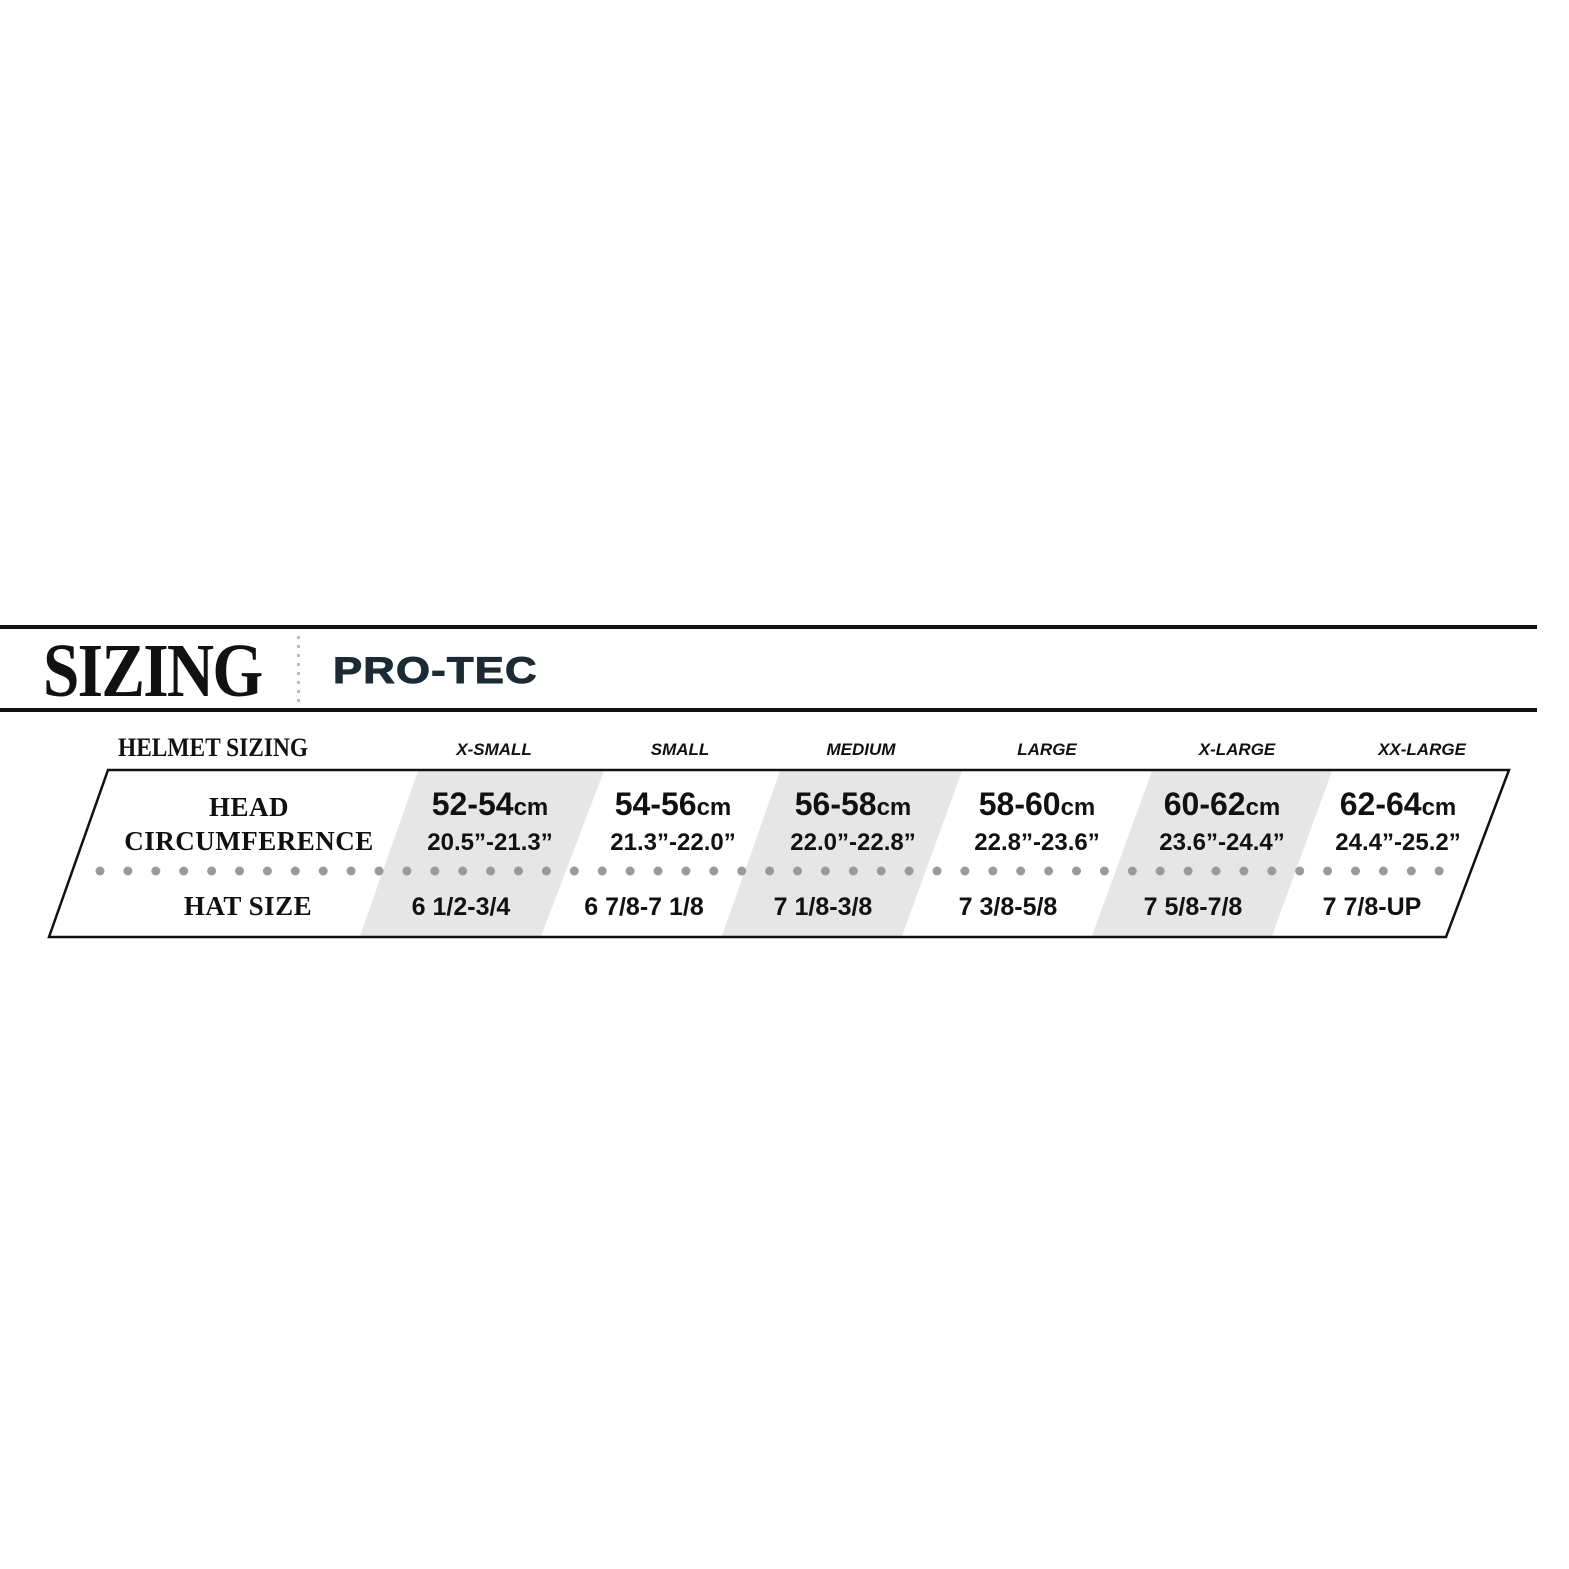 Image resolution: width=1569 pixels, height=1569 pixels. Describe the element at coordinates (1008, 907) in the screenshot. I see `hat-size-3: 7 3/8-5/8` at that location.